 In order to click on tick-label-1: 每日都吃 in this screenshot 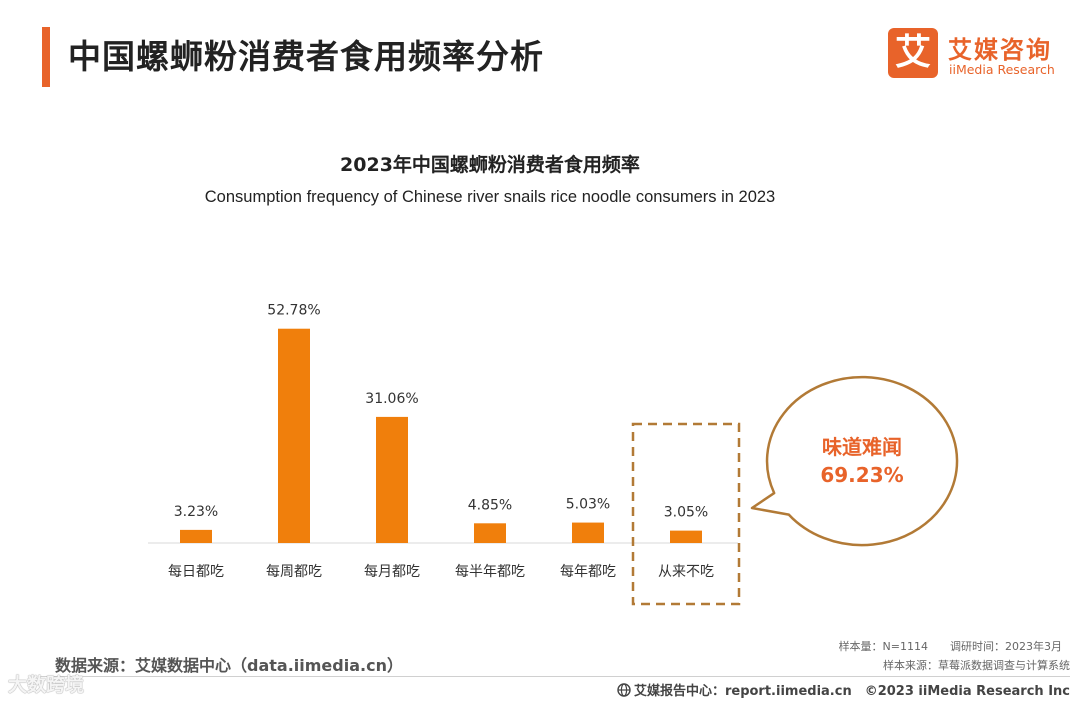, I will do `click(196, 572)`.